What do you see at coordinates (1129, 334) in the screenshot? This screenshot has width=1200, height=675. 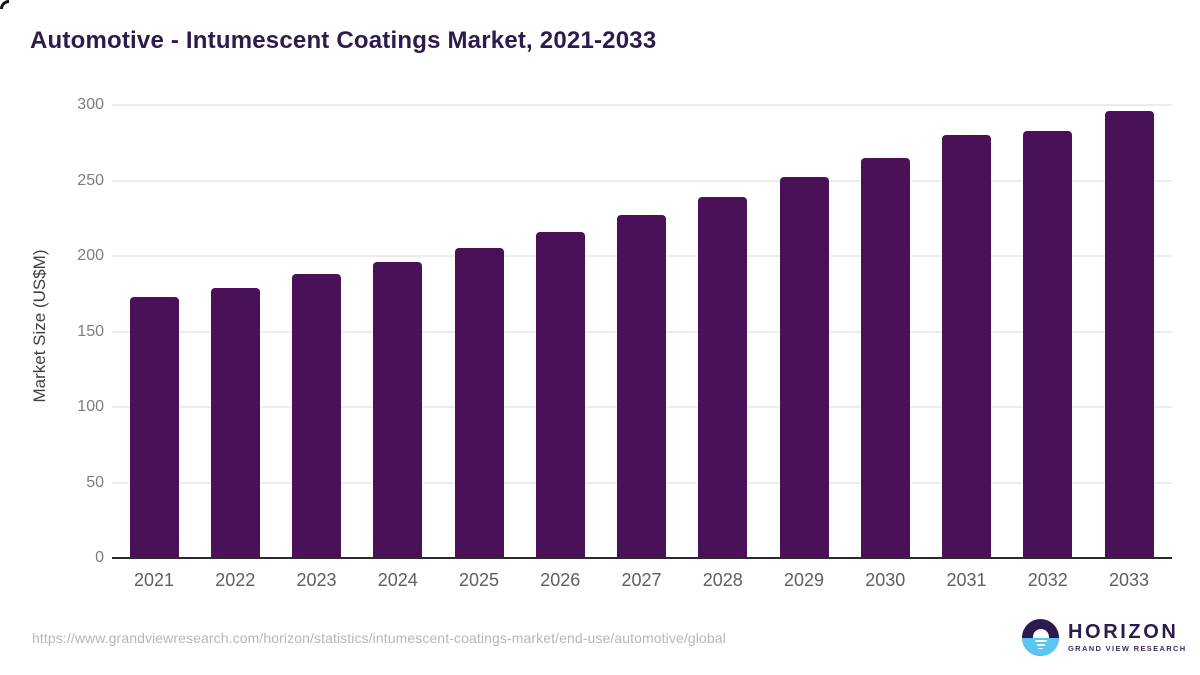 I see `bar-2033` at bounding box center [1129, 334].